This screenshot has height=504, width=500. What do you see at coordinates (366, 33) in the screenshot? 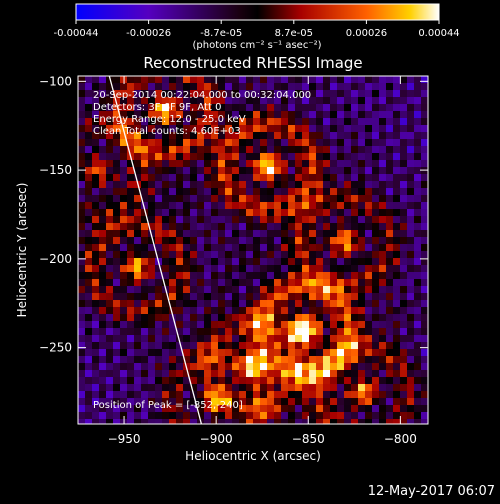
I see `colorbar-tick-label: 0.00026` at bounding box center [366, 33].